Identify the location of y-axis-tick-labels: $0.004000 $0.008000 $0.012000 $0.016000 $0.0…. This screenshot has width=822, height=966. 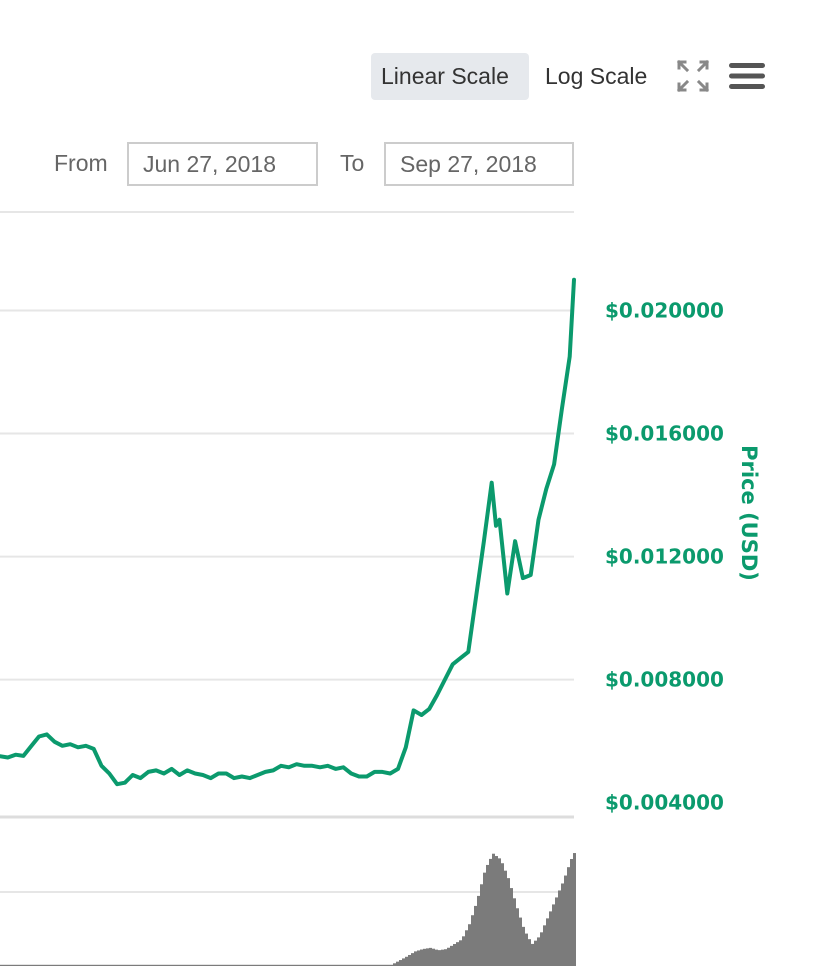
(664, 556).